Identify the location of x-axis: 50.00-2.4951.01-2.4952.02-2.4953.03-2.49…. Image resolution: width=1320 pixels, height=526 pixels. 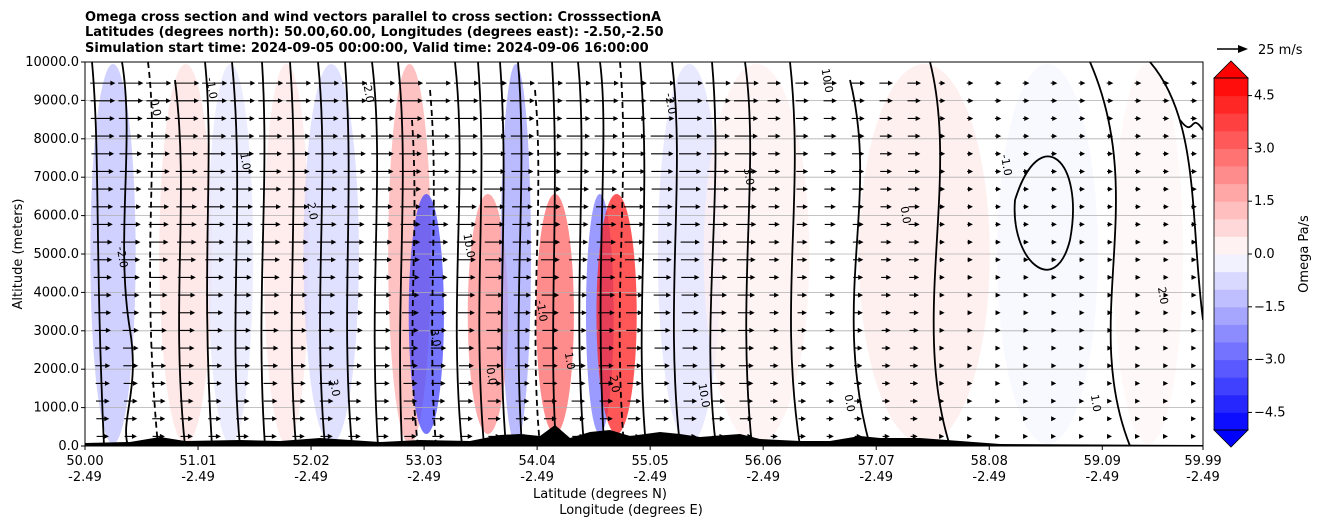
(644, 465).